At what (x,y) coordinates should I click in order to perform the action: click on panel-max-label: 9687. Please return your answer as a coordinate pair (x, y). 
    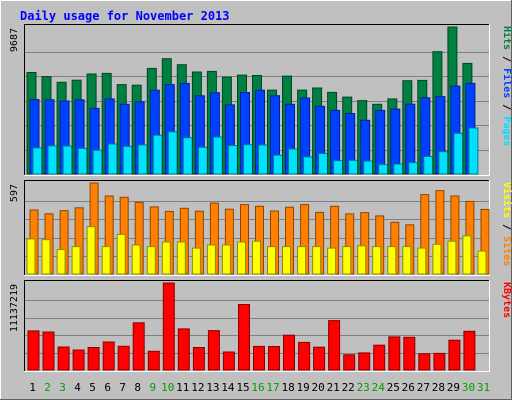
    Looking at the image, I should click on (14, 40).